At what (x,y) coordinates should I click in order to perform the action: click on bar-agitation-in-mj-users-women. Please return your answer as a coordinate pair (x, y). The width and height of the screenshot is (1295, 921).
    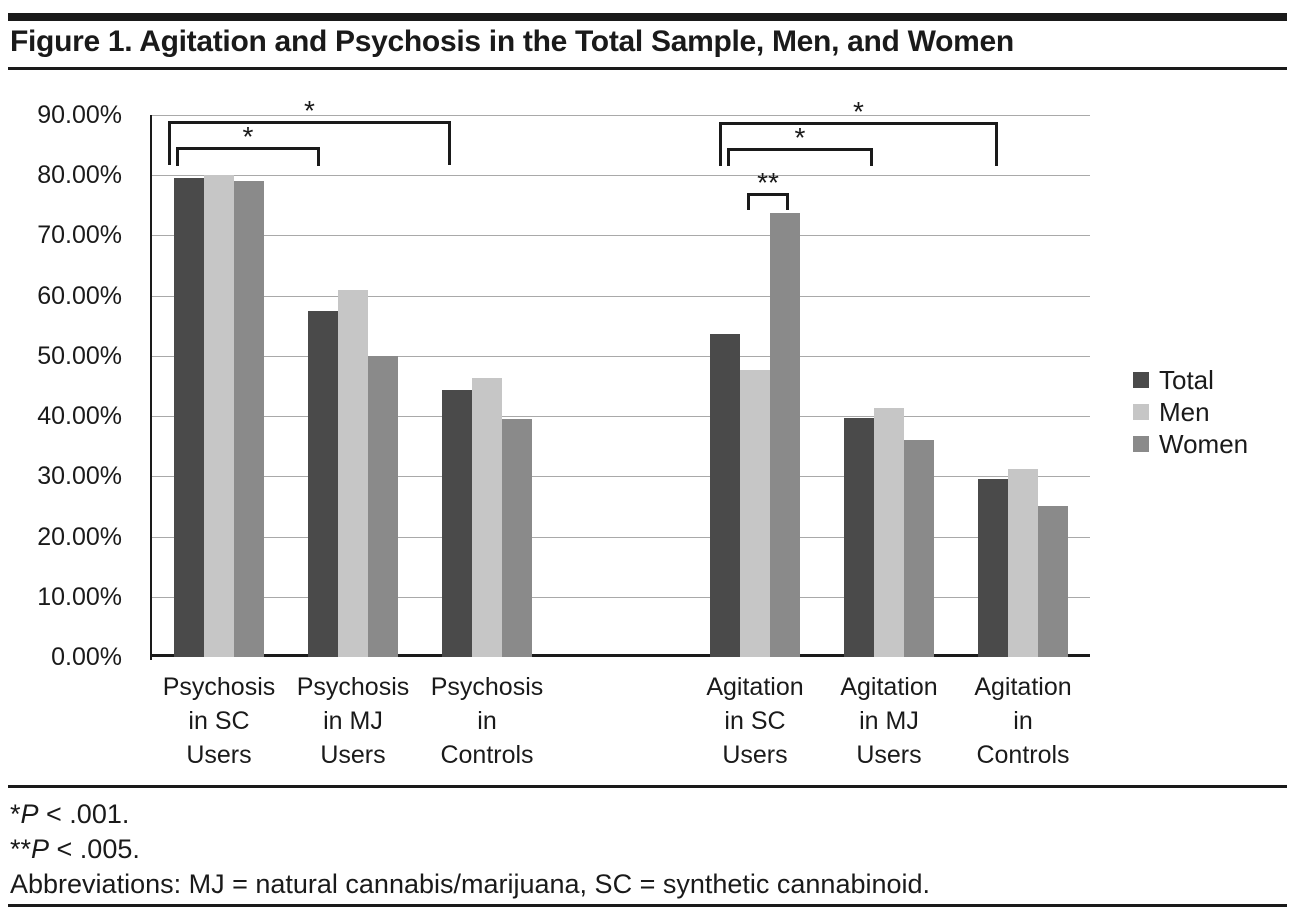
    Looking at the image, I should click on (919, 548).